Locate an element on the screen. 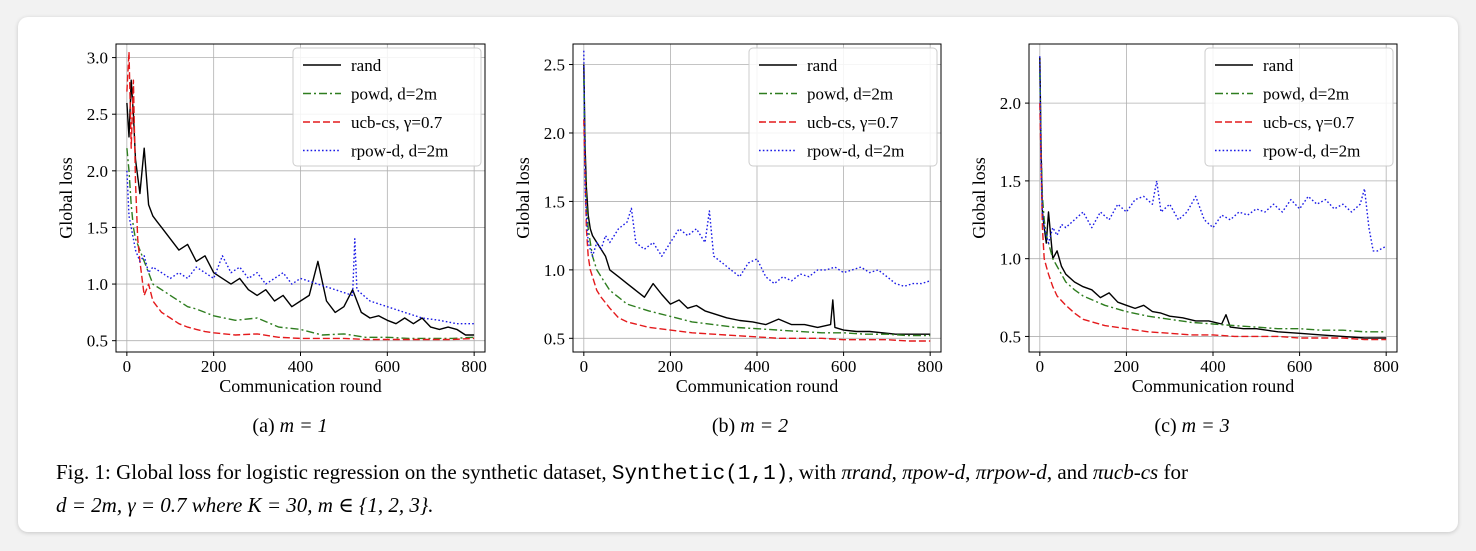  y-tick-label: 3.0 is located at coordinates (97, 58).